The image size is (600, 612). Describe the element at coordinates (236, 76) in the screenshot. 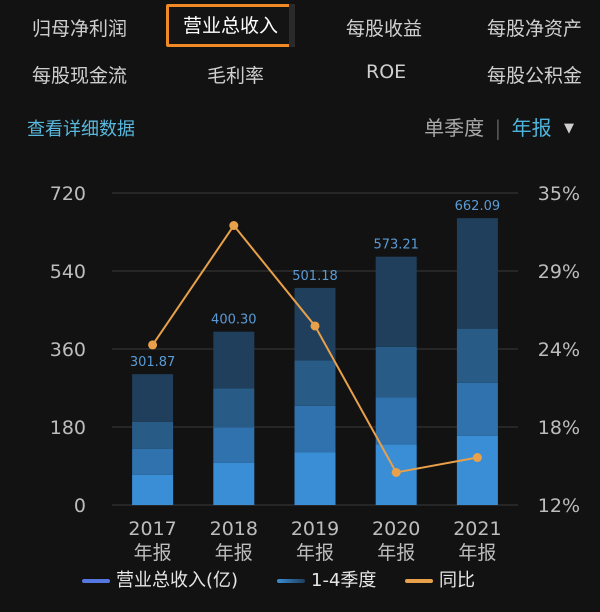

I see `tab-gross-margin: 毛利率` at that location.